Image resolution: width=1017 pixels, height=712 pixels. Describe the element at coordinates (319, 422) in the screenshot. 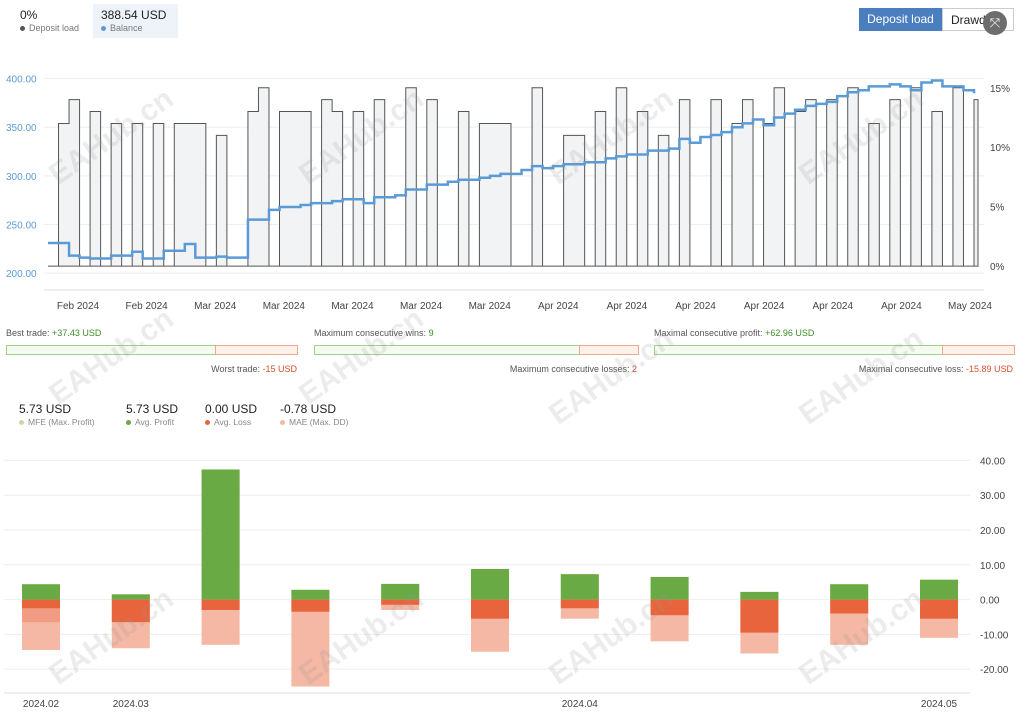

I see `mae-label: MAE (Max. DD)` at that location.